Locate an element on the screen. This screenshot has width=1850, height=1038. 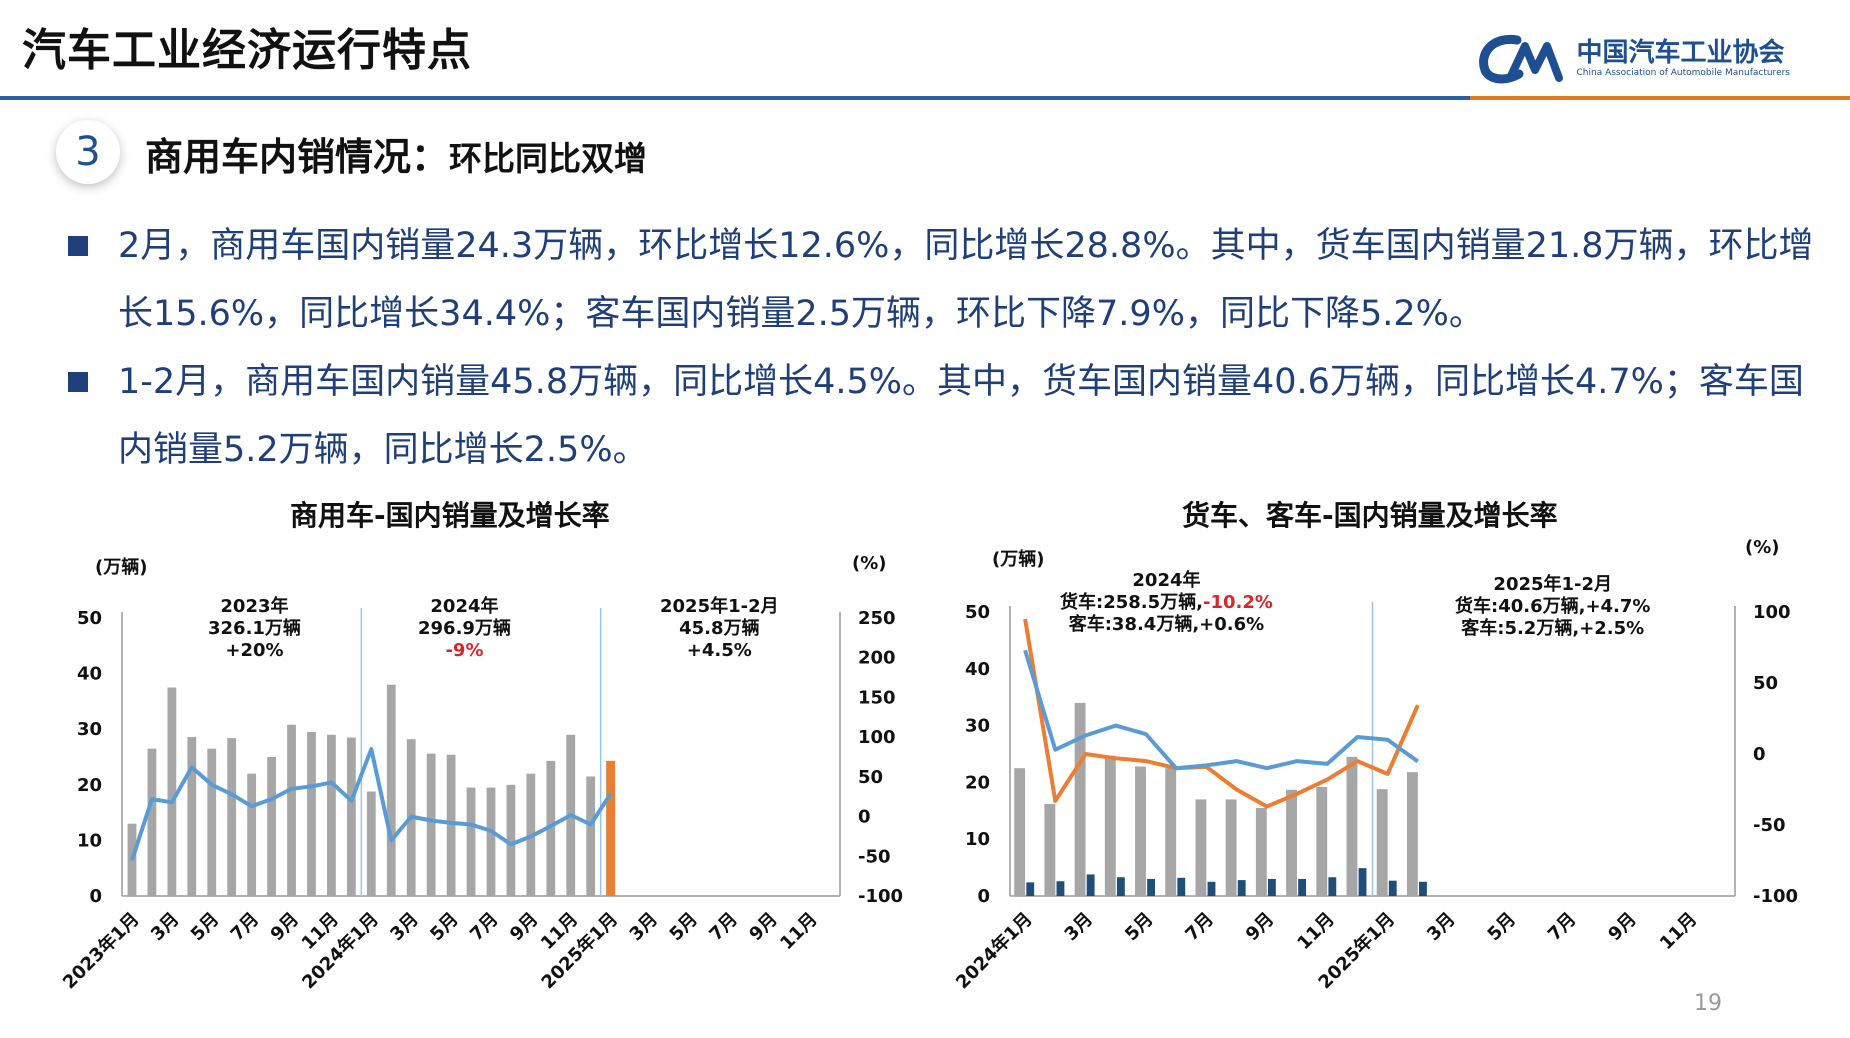
period-total: 326.1万辆 is located at coordinates (254, 628).